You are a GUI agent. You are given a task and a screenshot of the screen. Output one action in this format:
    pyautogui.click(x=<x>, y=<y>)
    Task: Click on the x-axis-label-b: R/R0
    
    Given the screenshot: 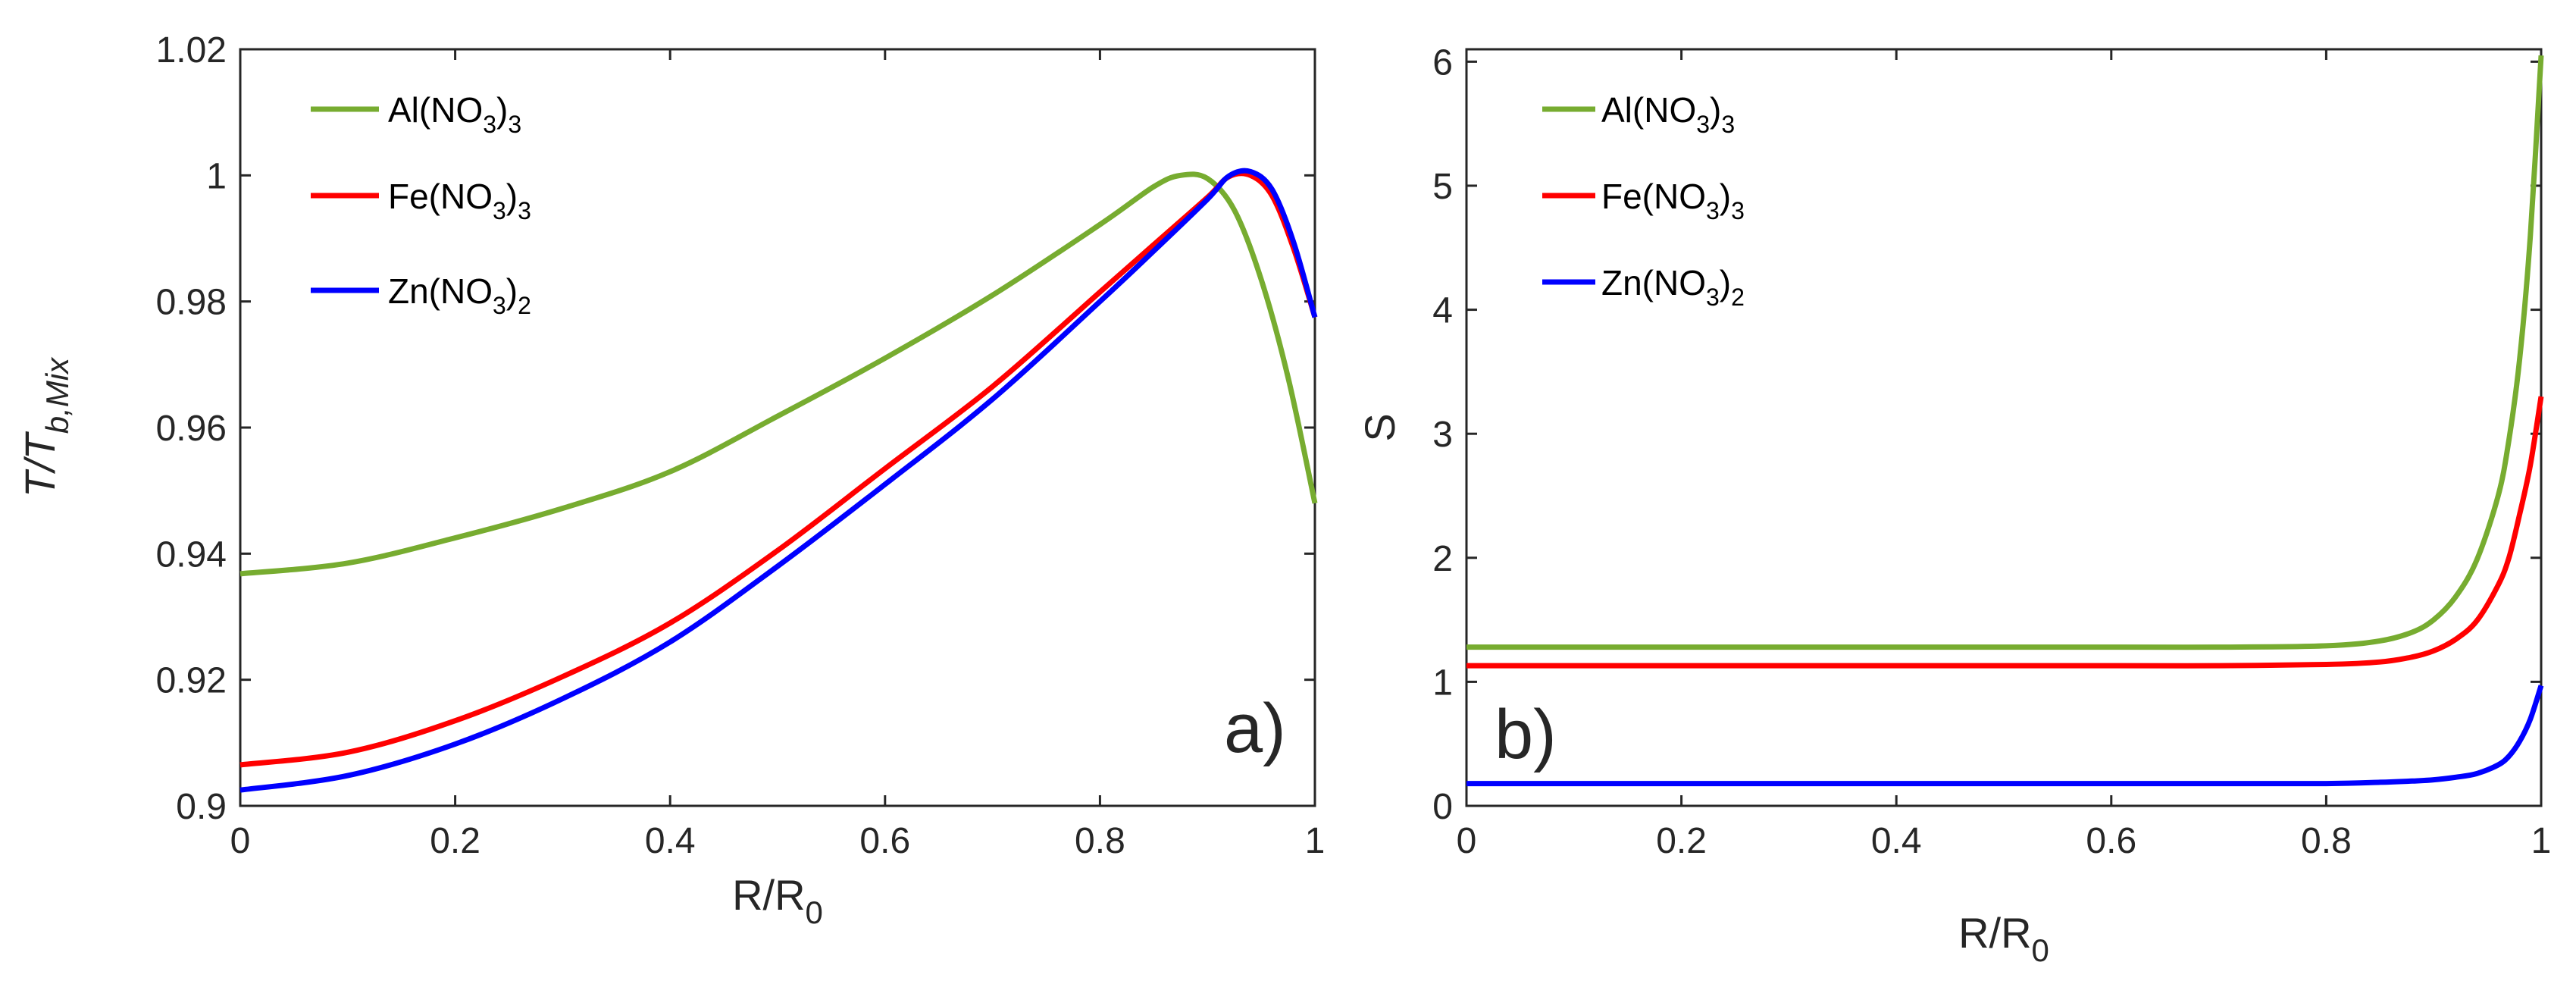 What is the action you would take?
    pyautogui.click(x=2003, y=938)
    